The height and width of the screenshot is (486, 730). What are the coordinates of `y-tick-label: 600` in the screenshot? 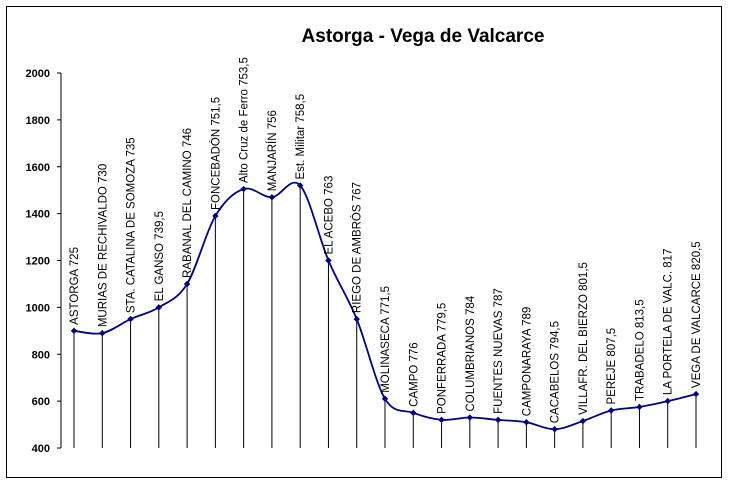 It's located at (41, 402).